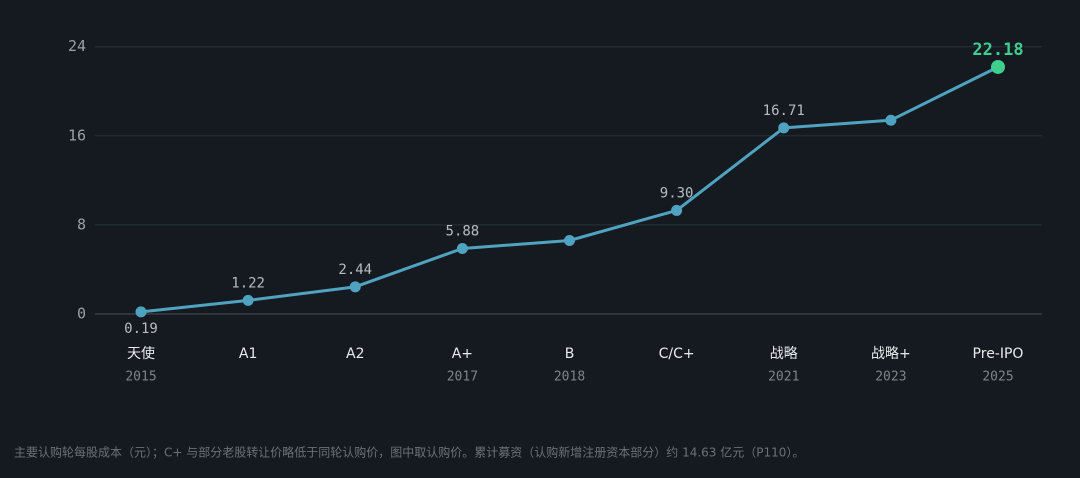 The width and height of the screenshot is (1080, 478). I want to click on value-label: 9.30, so click(677, 193).